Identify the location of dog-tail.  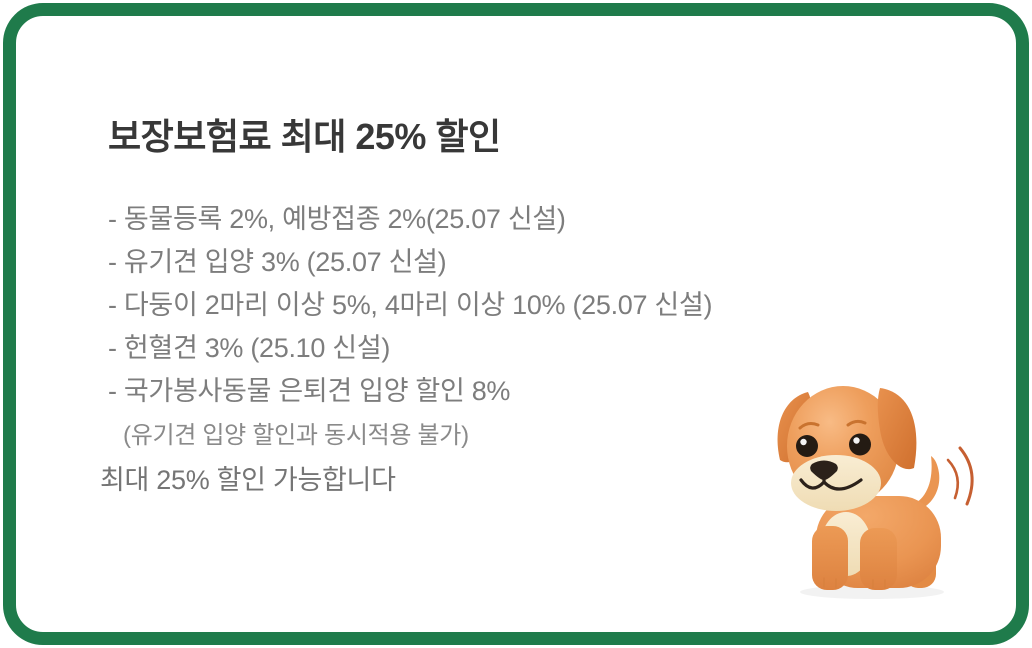
(925, 483).